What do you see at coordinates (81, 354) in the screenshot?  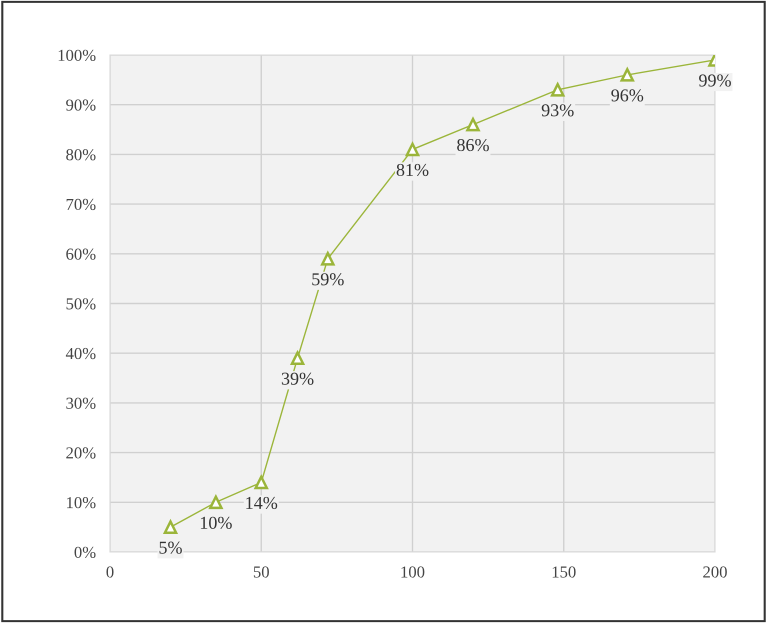 I see `y-tick-label: 40%` at bounding box center [81, 354].